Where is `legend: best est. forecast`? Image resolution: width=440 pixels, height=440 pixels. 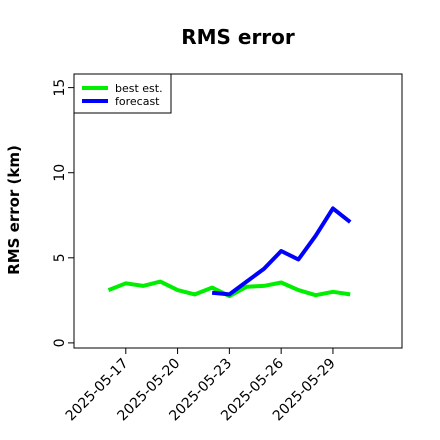
legend: best est. forecast is located at coordinates (122, 93).